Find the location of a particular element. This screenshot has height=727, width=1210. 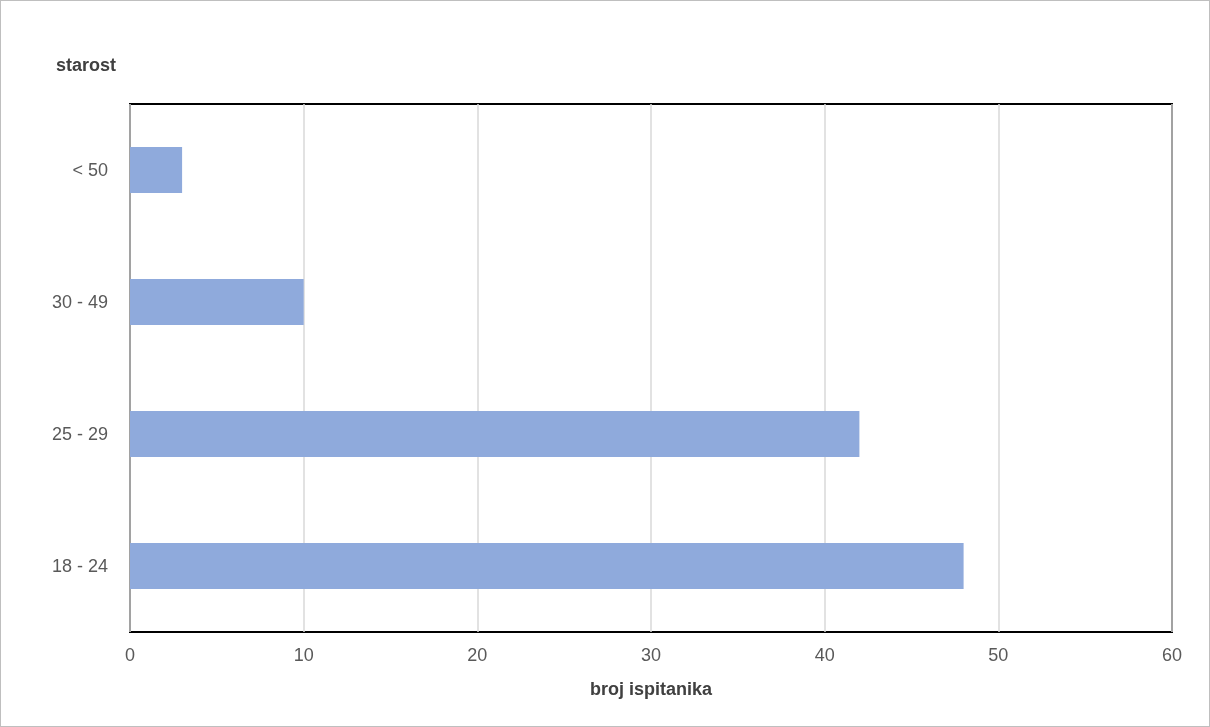

x-tick-label: 30 is located at coordinates (651, 655).